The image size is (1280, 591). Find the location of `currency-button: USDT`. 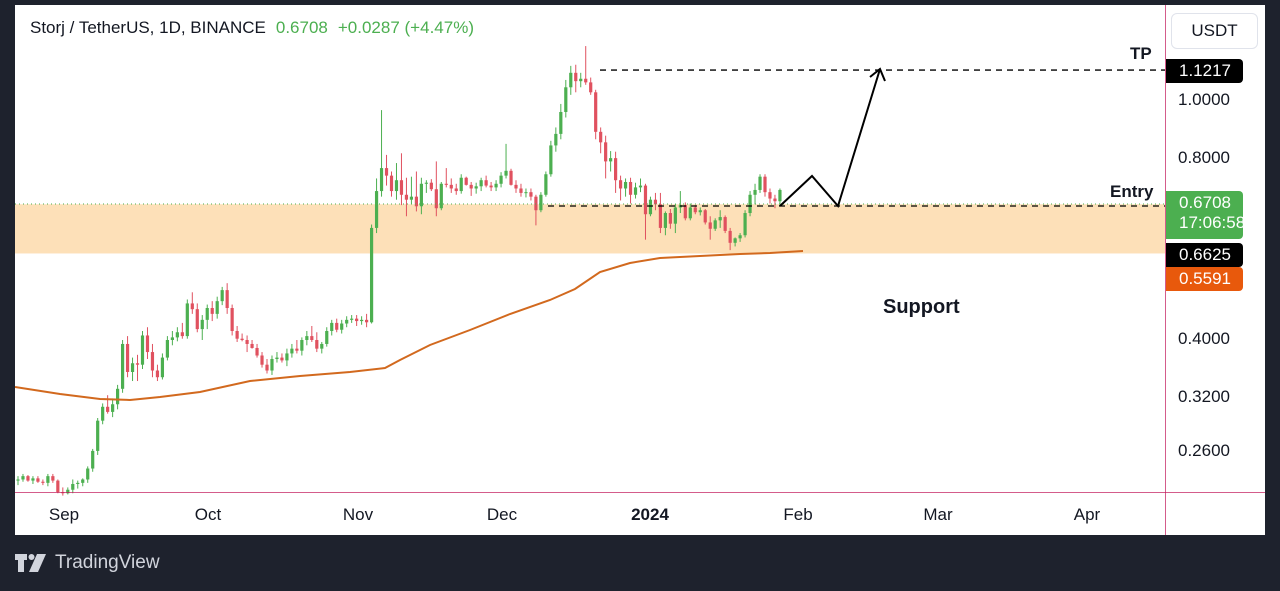

currency-button: USDT is located at coordinates (1214, 31).